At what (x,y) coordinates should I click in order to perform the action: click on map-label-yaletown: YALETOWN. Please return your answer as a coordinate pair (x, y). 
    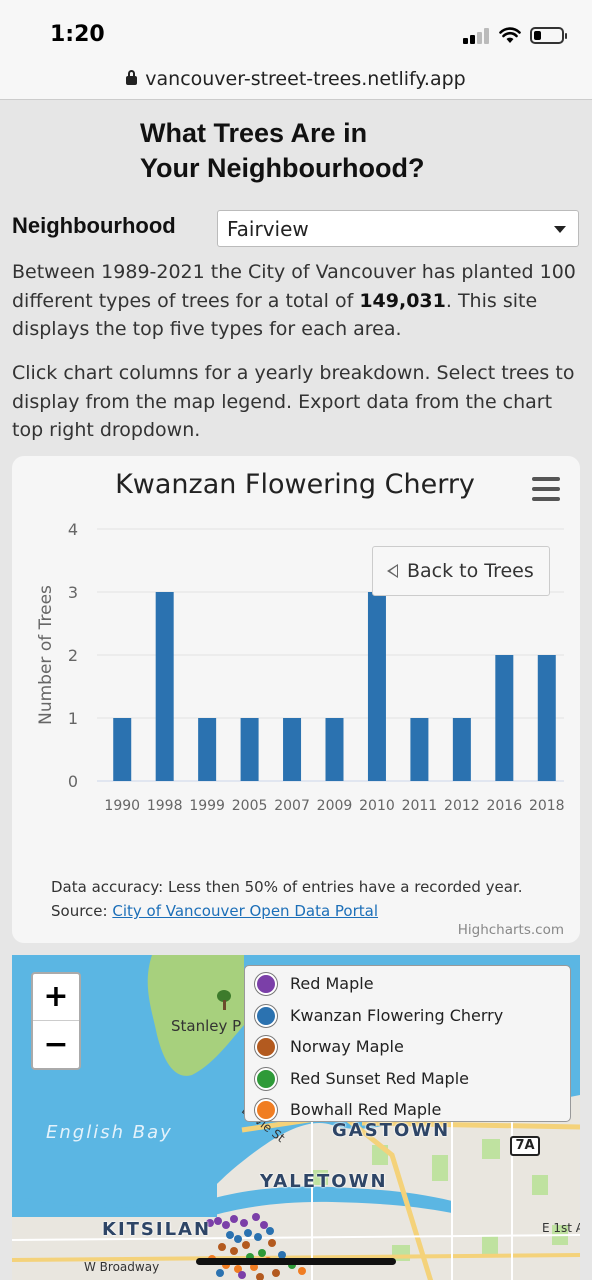
    Looking at the image, I should click on (324, 1181).